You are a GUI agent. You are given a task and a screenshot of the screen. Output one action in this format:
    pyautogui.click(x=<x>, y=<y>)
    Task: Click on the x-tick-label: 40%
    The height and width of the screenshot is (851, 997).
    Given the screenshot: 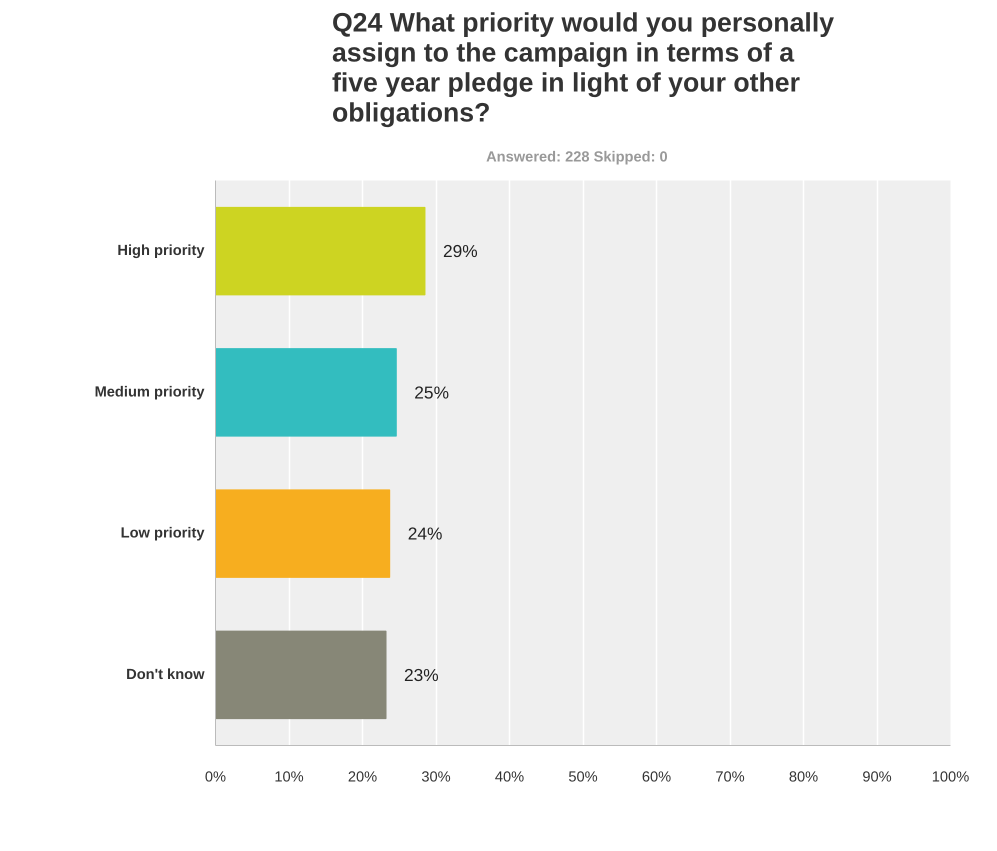 What is the action you would take?
    pyautogui.click(x=509, y=778)
    